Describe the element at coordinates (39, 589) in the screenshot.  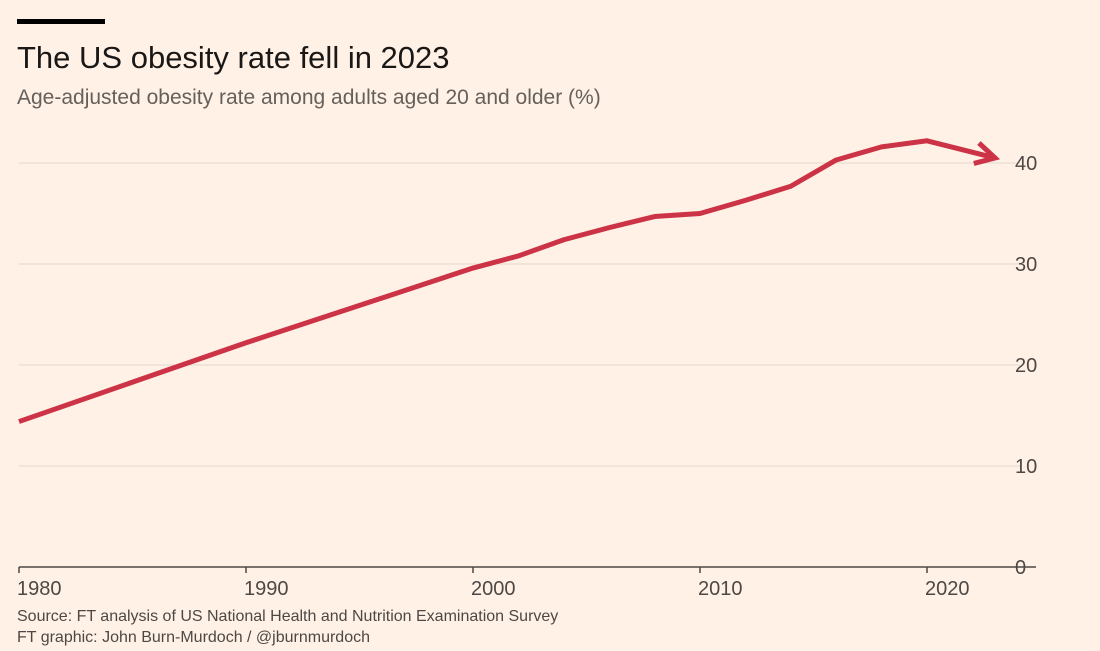
I see `x-tick-label: 1980` at that location.